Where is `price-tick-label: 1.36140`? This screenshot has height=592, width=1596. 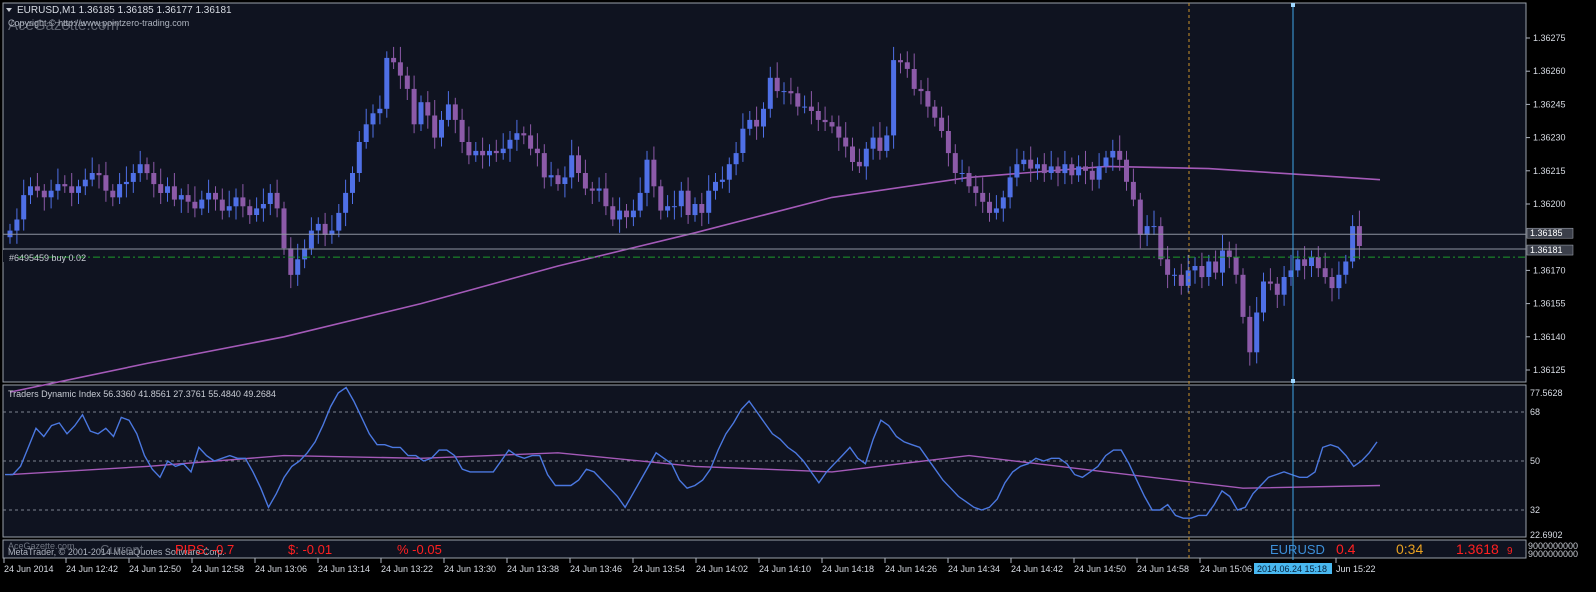
price-tick-label: 1.36140 is located at coordinates (1549, 337).